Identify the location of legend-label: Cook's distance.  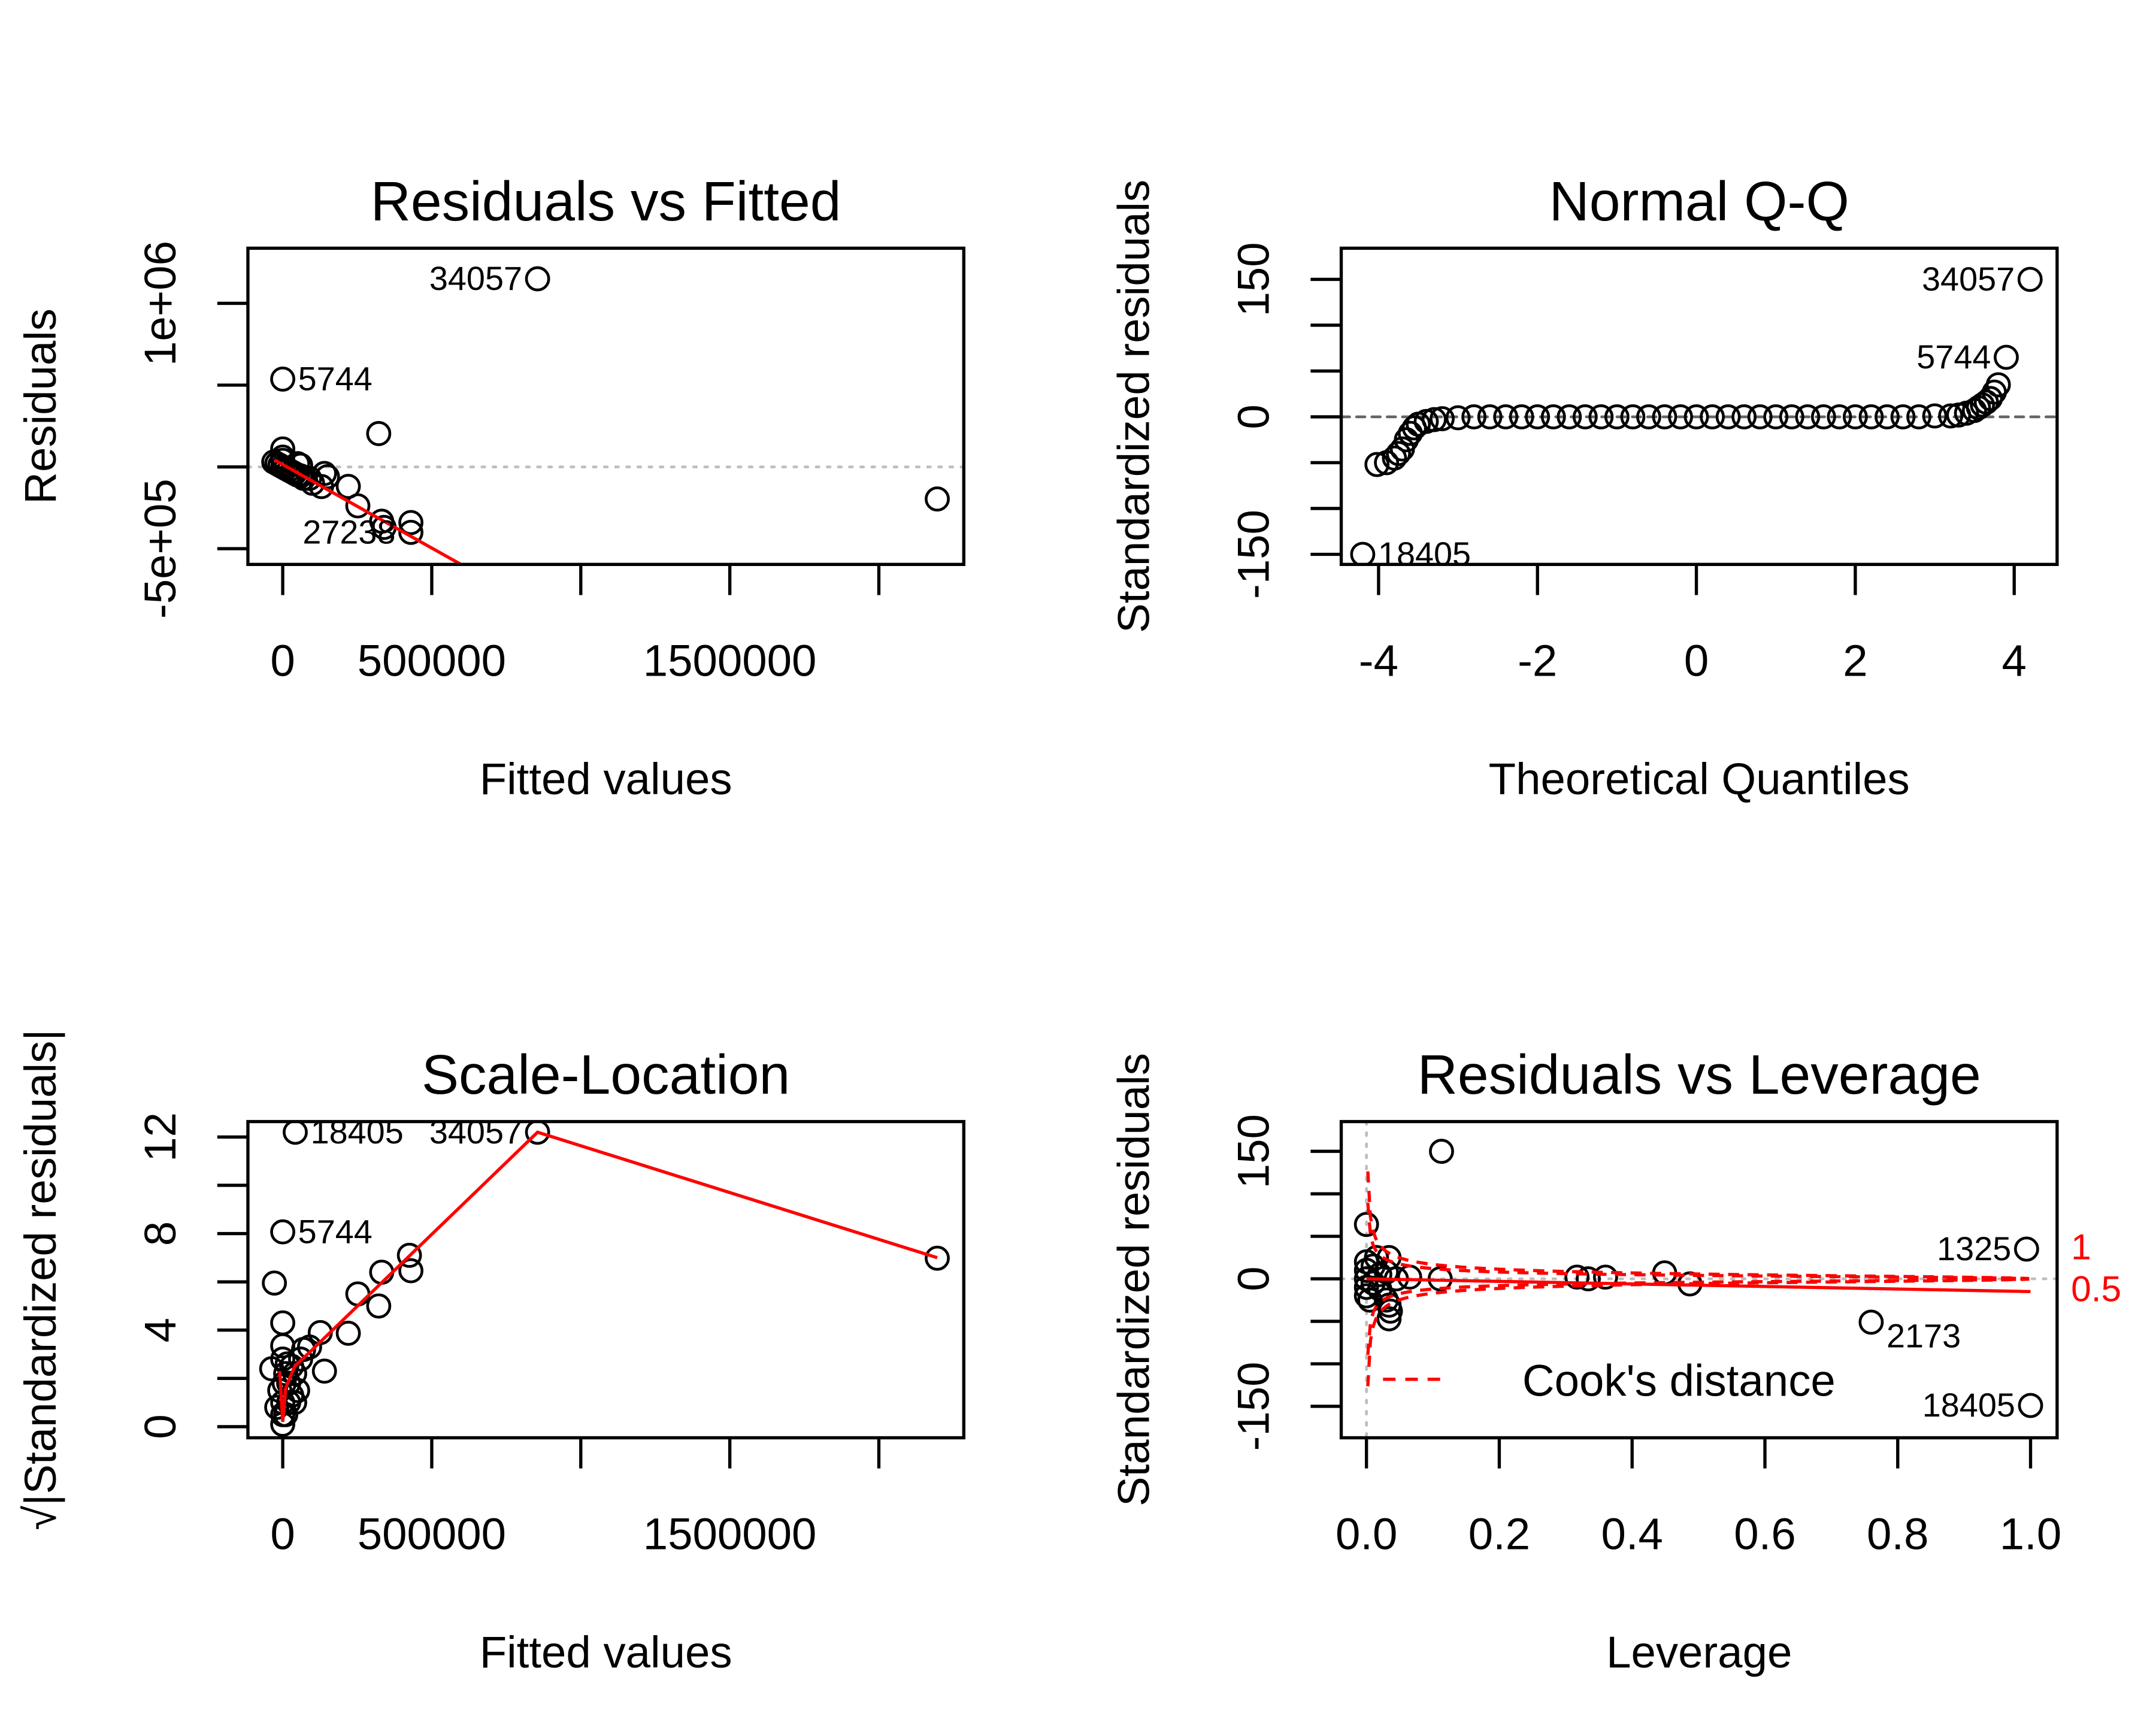
(1679, 1381).